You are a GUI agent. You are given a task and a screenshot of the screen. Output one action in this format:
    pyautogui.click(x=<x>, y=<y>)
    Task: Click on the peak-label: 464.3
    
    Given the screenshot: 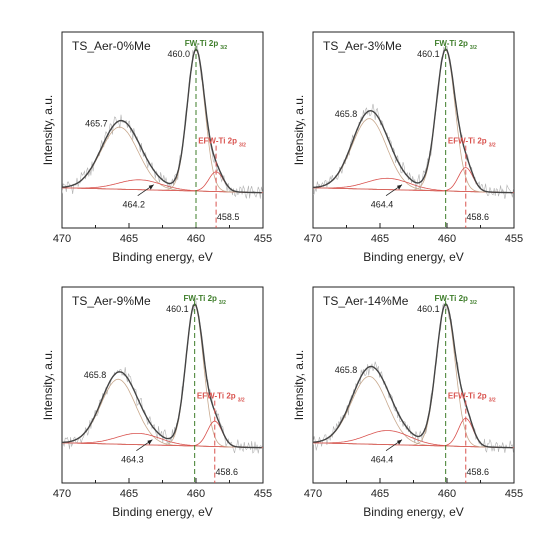 What is the action you would take?
    pyautogui.click(x=132, y=460)
    